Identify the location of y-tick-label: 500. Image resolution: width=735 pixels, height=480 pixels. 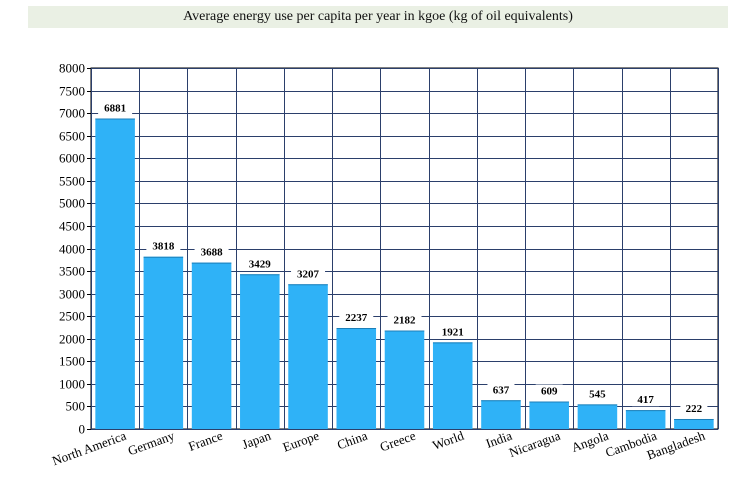
(76, 406).